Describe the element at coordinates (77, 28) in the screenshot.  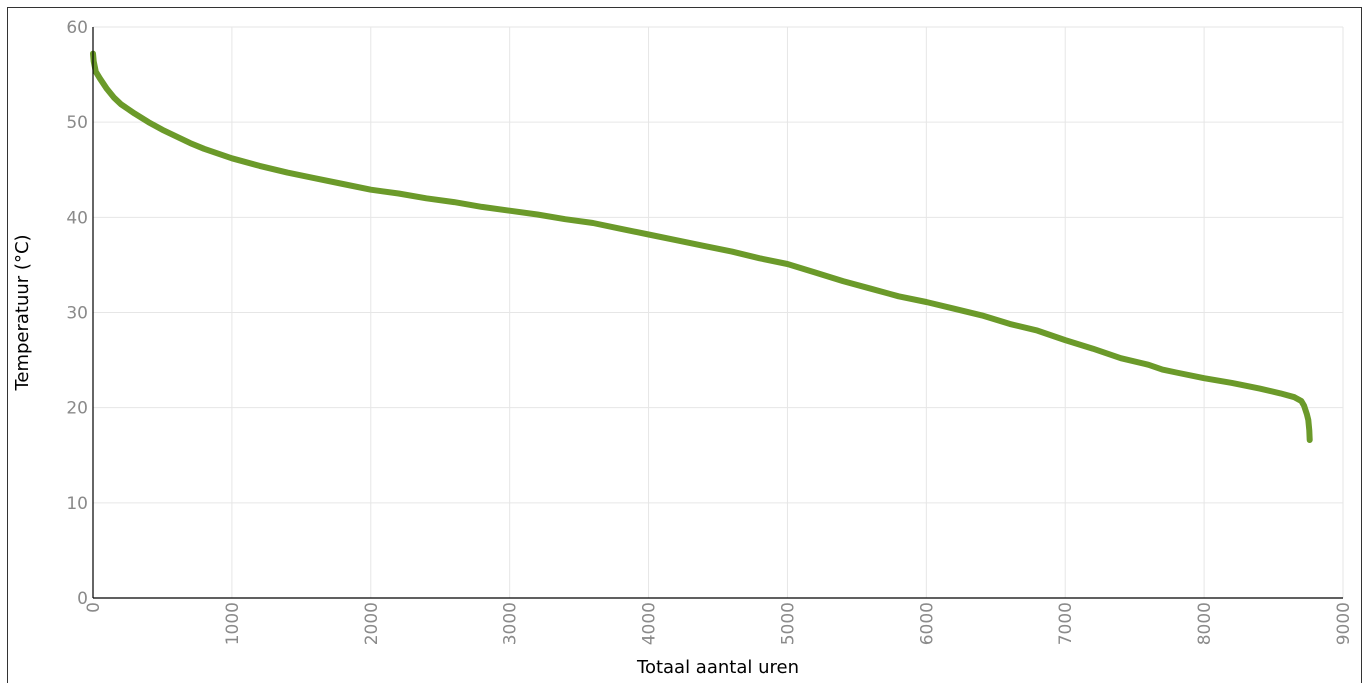
I see `y-tick-label: 60` at that location.